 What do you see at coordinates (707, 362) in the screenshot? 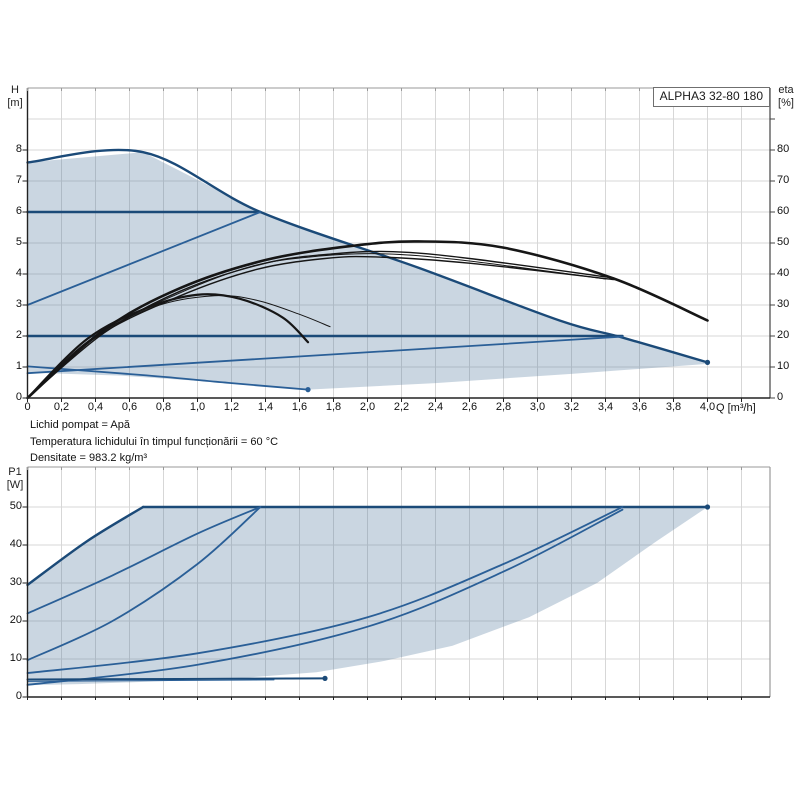
I see `max-speed-curve-end-dot` at bounding box center [707, 362].